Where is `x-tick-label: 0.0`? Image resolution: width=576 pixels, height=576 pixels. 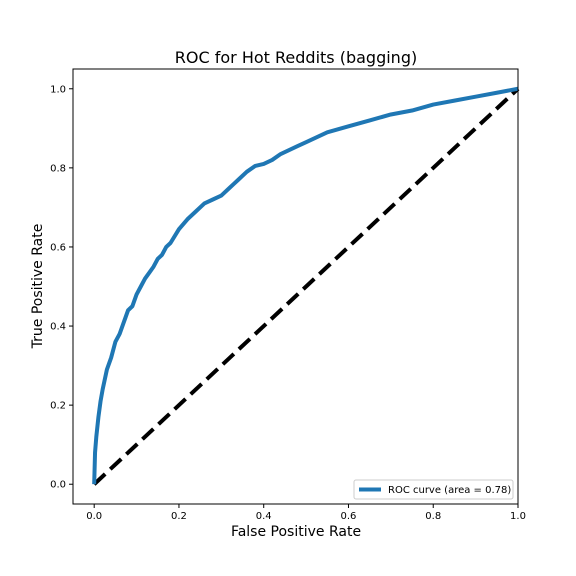 x-tick-label: 0.0 is located at coordinates (94, 516).